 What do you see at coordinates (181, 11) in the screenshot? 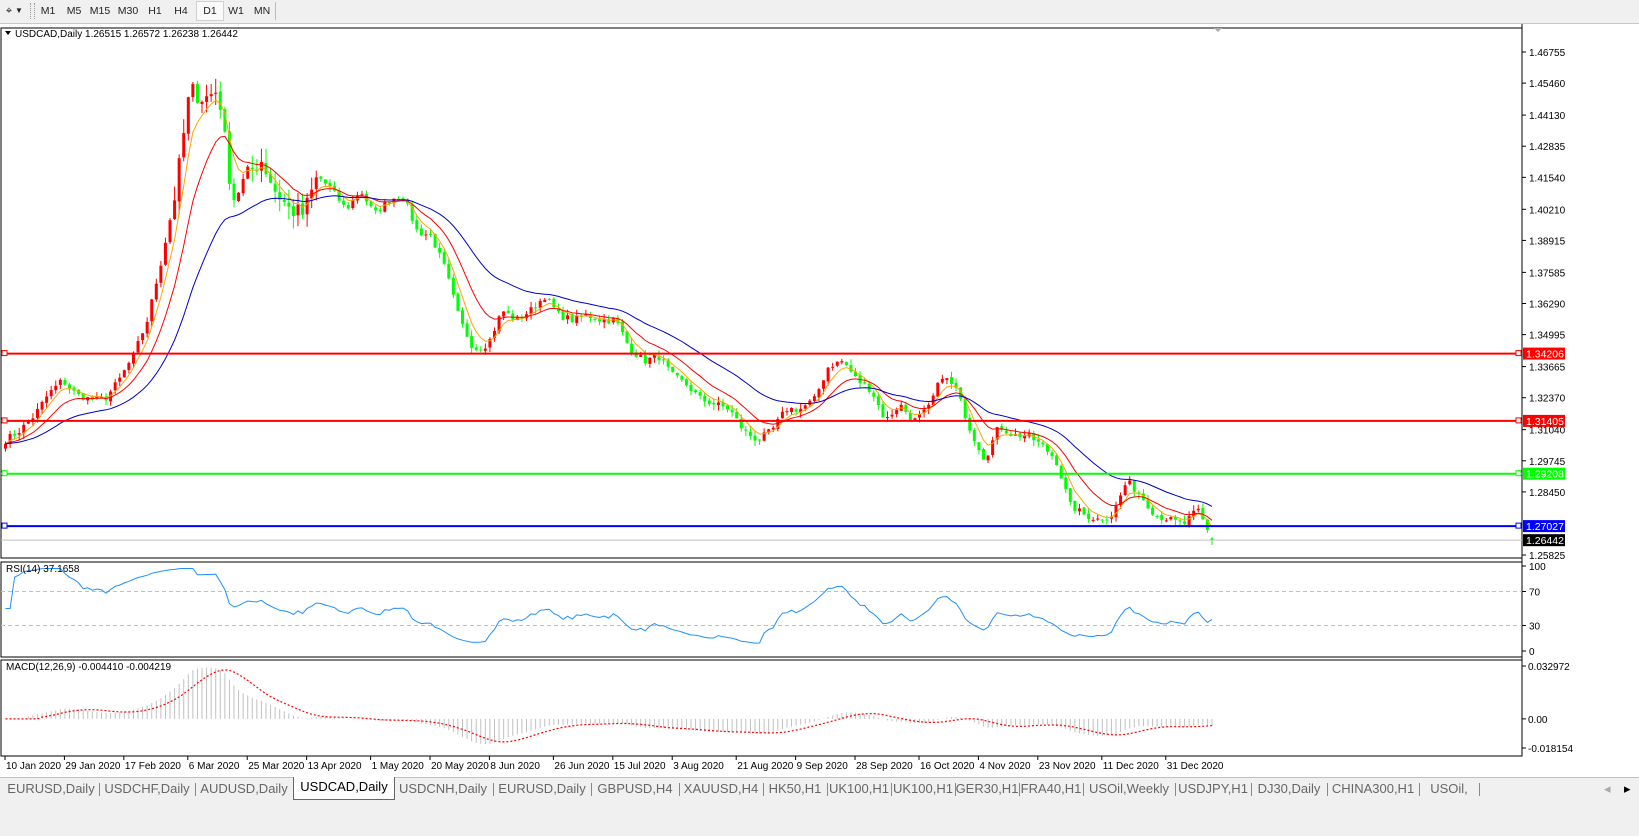
I see `timeframe-h4: H4` at bounding box center [181, 11].